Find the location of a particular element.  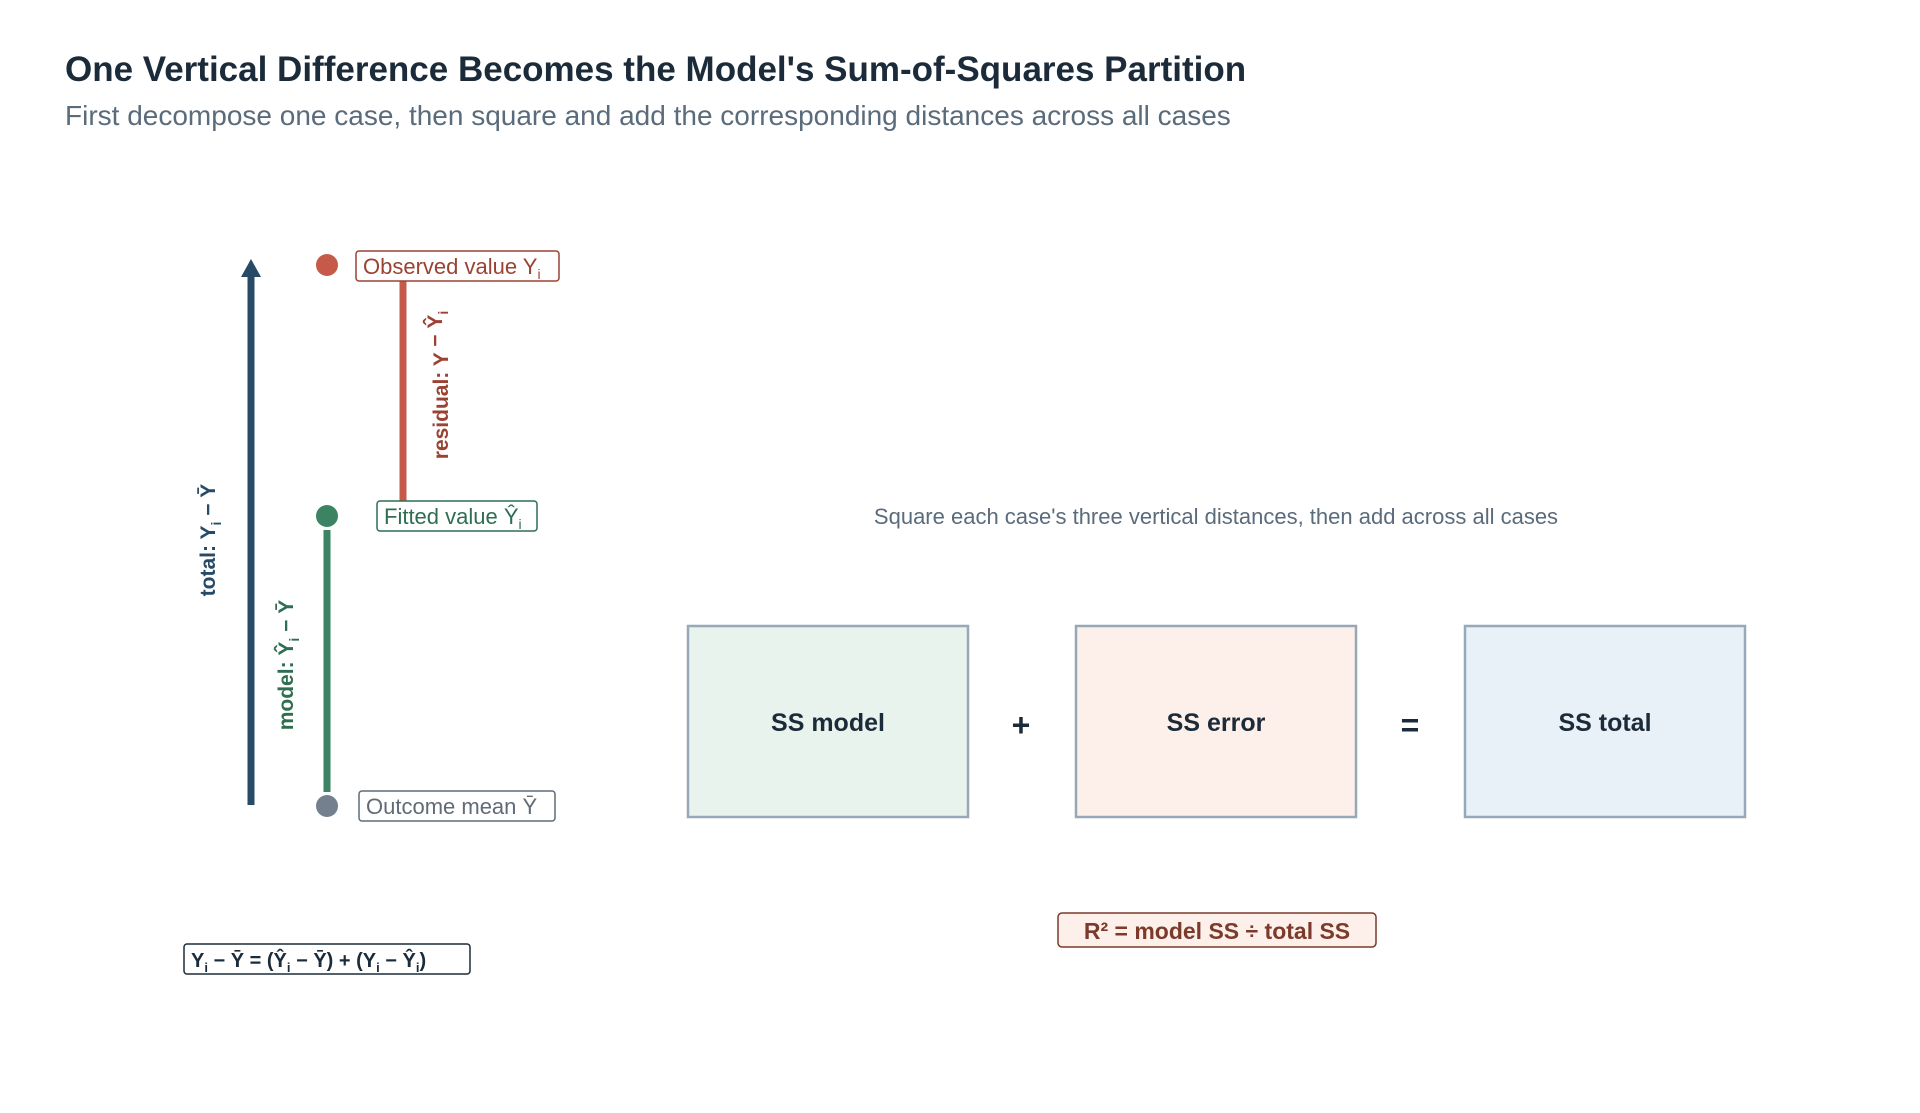

mean-point is located at coordinates (327, 806).